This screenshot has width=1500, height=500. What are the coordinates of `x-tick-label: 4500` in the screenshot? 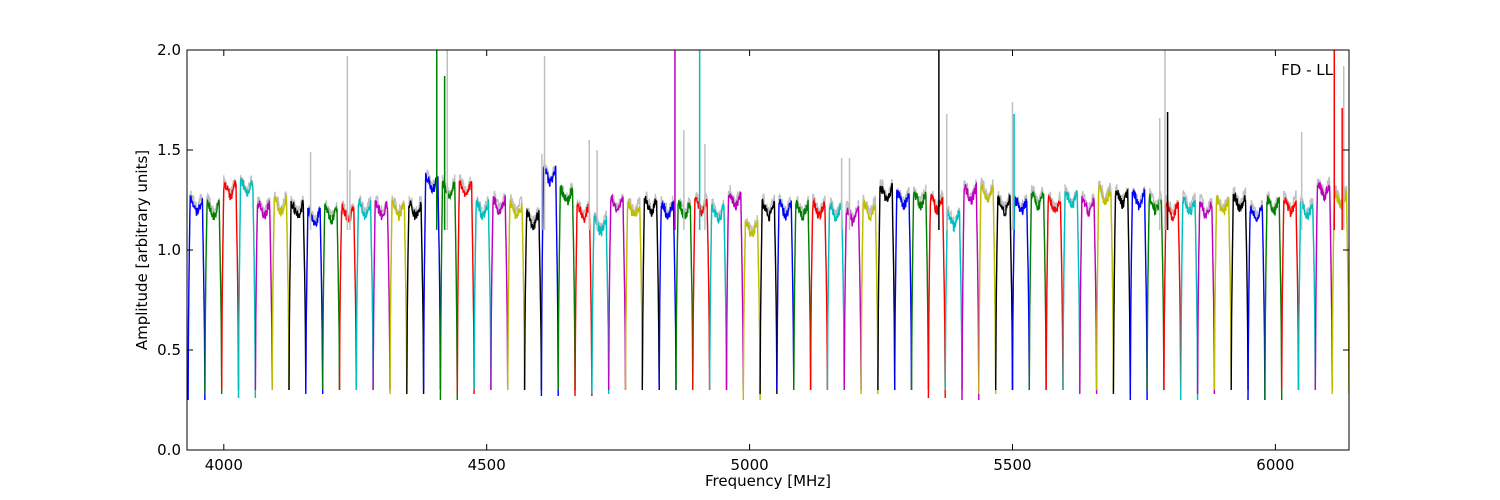 It's located at (487, 465).